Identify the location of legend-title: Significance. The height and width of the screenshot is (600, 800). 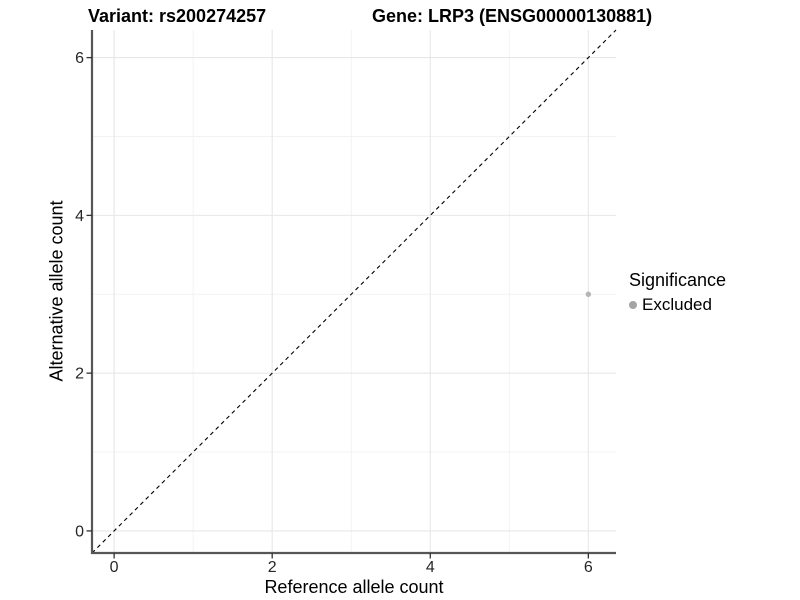
(678, 280).